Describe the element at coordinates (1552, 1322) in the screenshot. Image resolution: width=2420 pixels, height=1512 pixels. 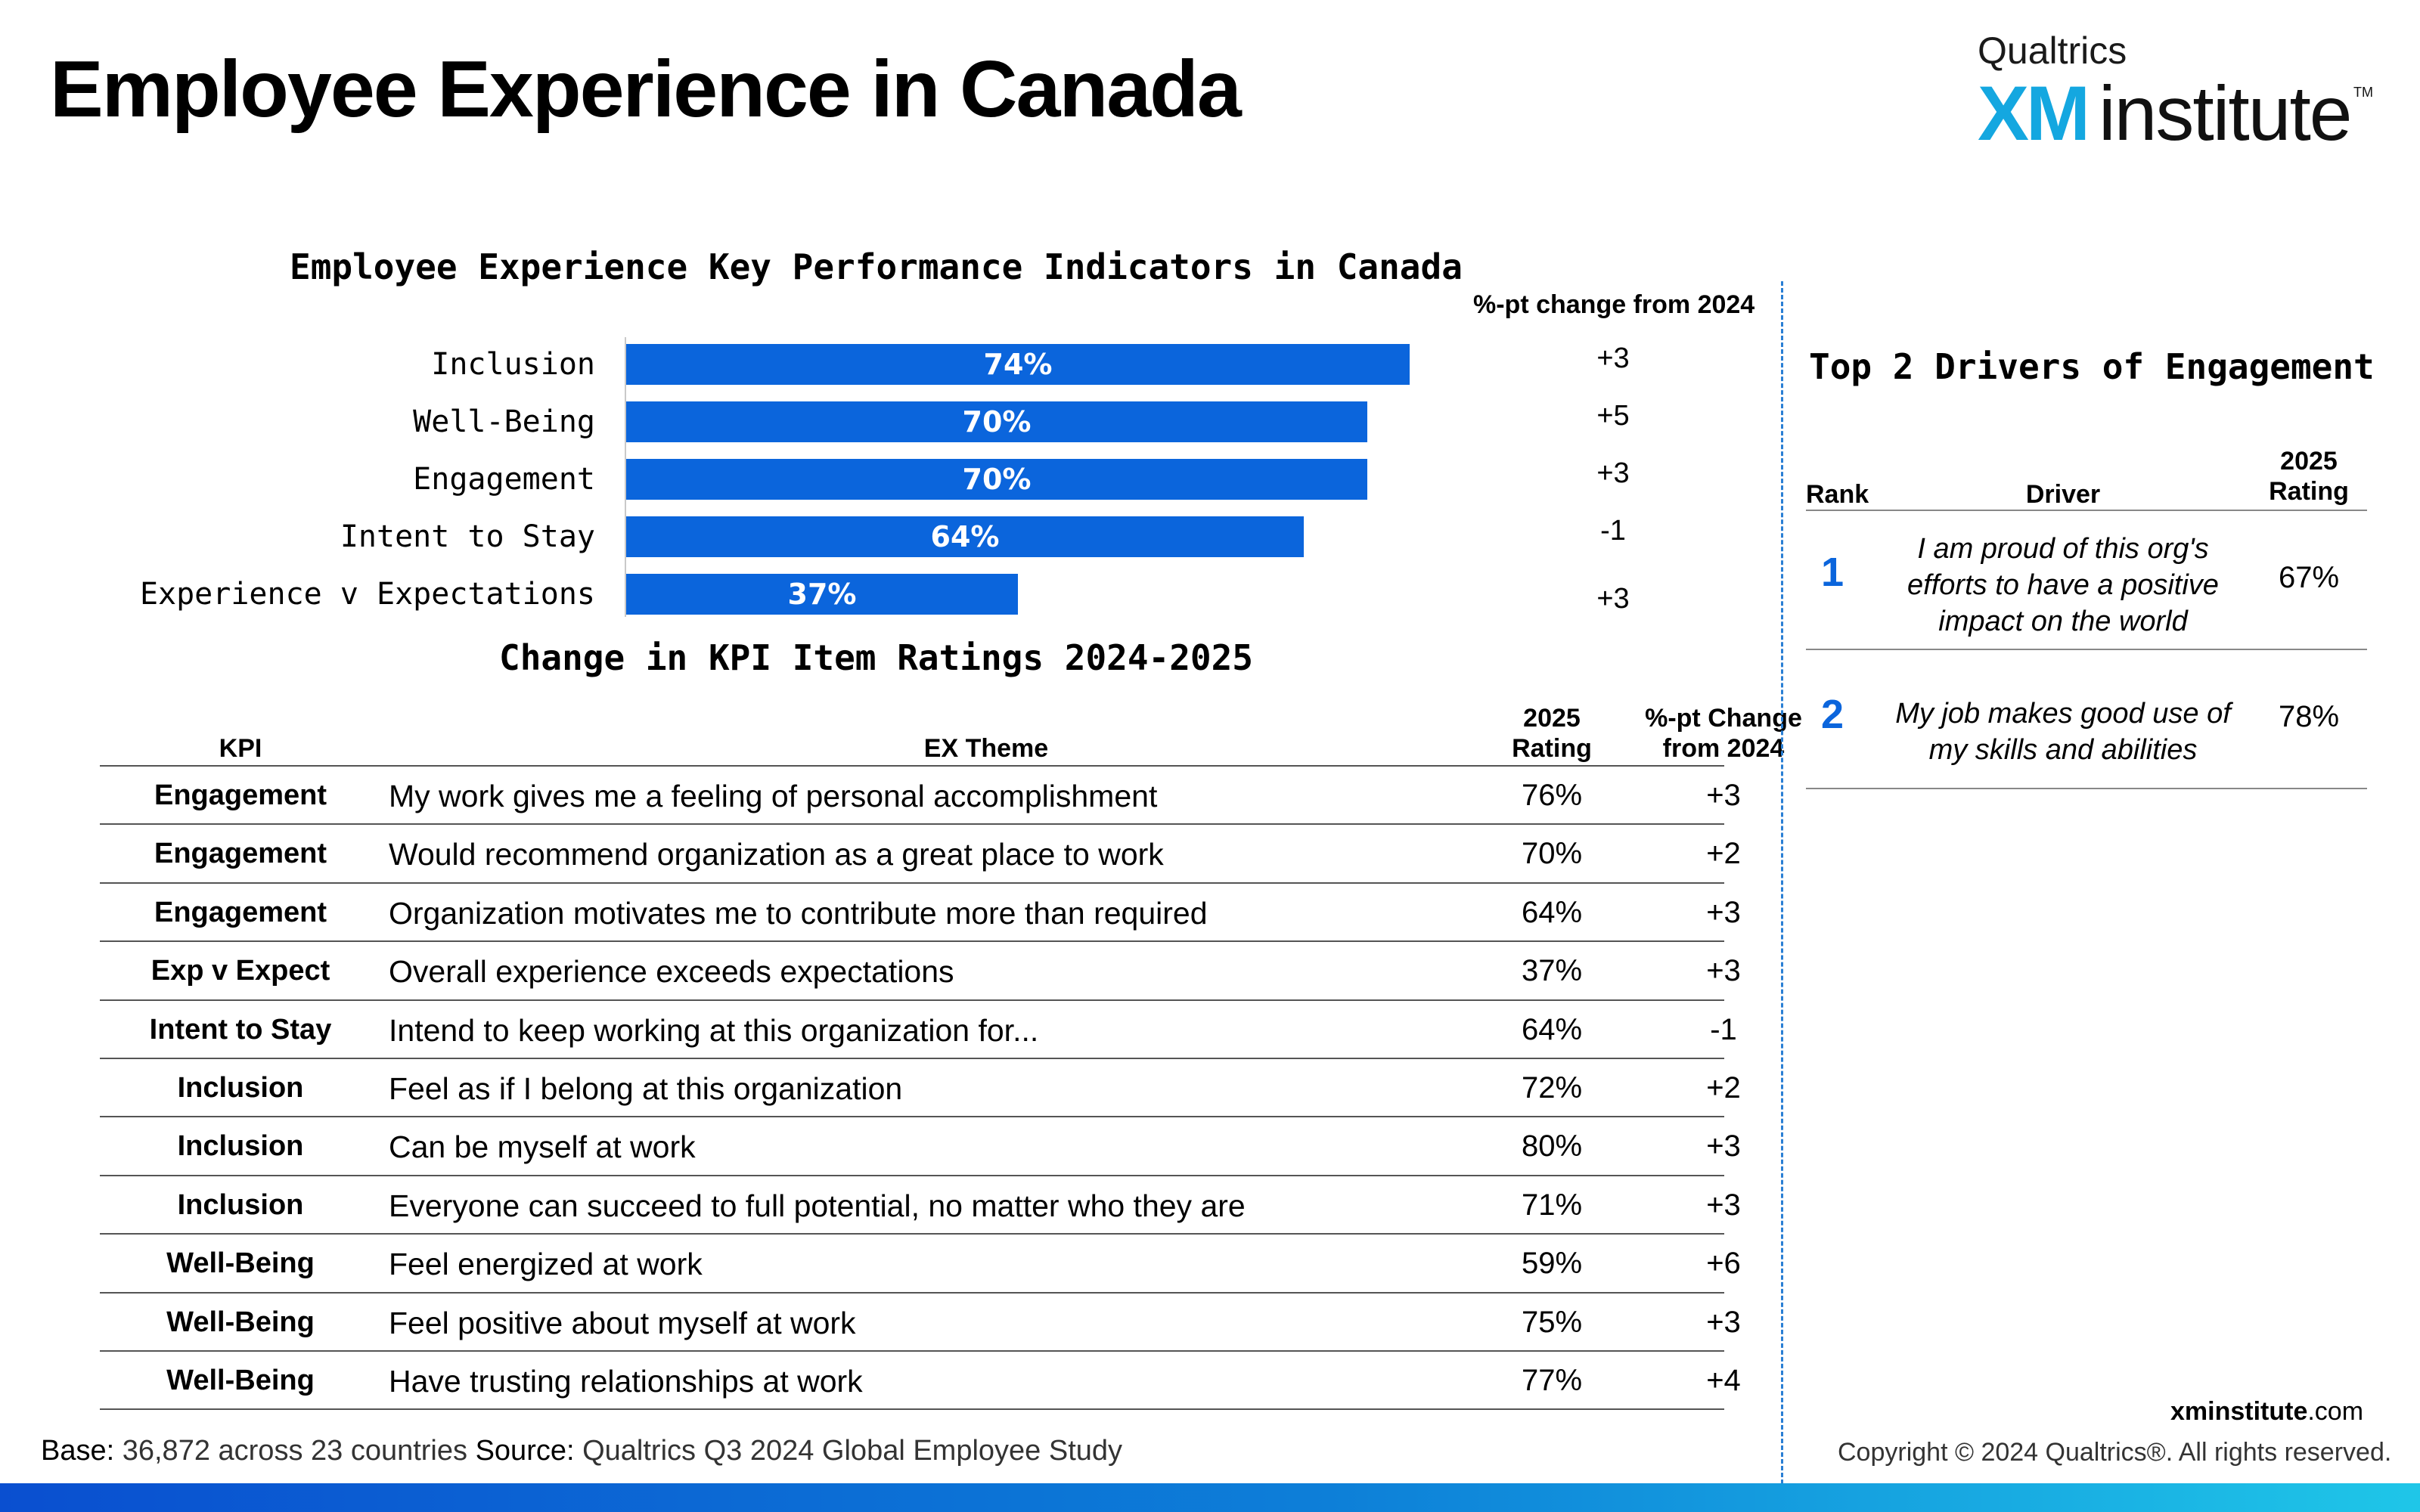
I see `rating-cell: 75%` at that location.